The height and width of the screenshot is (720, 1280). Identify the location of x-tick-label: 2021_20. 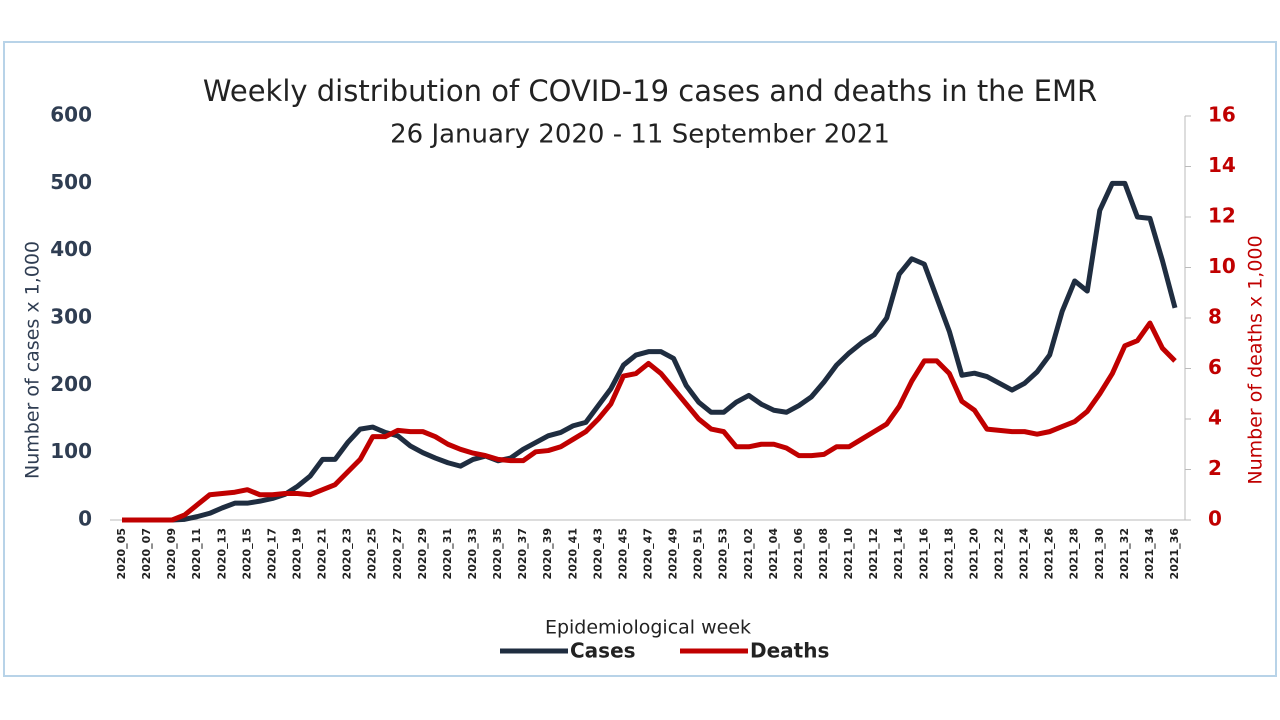
(973, 554).